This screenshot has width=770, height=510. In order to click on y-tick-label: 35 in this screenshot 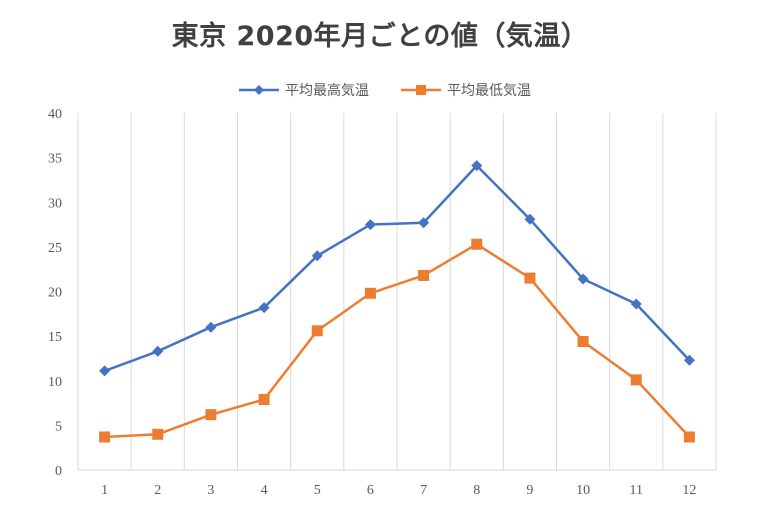, I will do `click(55, 159)`.